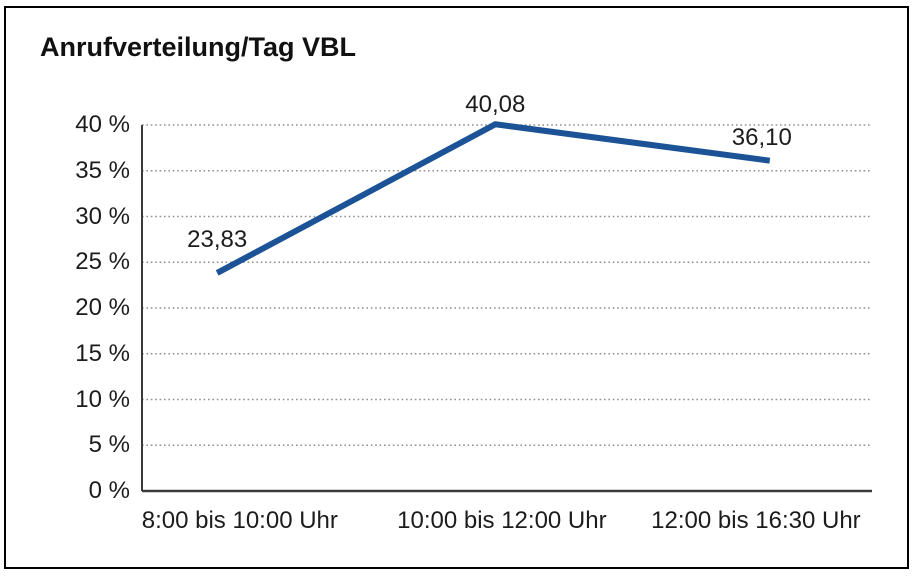  What do you see at coordinates (109, 490) in the screenshot?
I see `y-tick-label: 0 %` at bounding box center [109, 490].